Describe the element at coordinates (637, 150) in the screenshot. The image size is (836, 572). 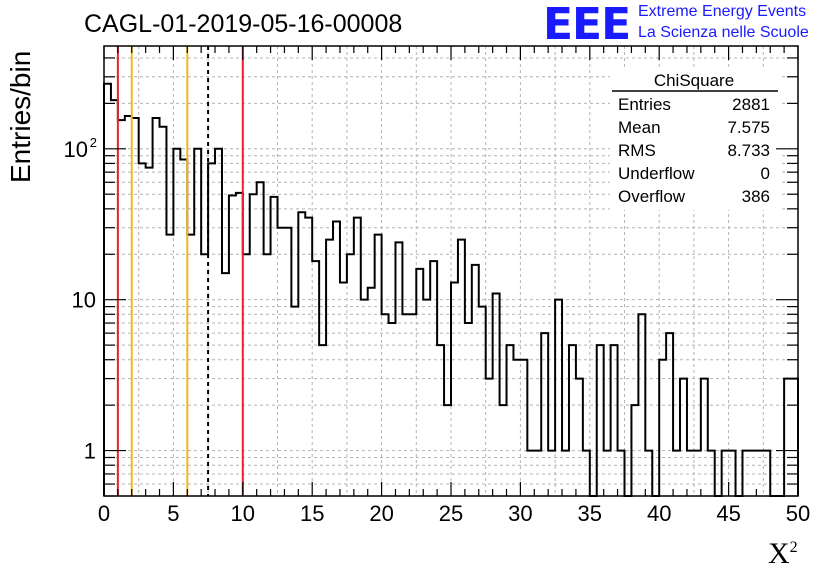
I see `stats-label: RMS` at that location.